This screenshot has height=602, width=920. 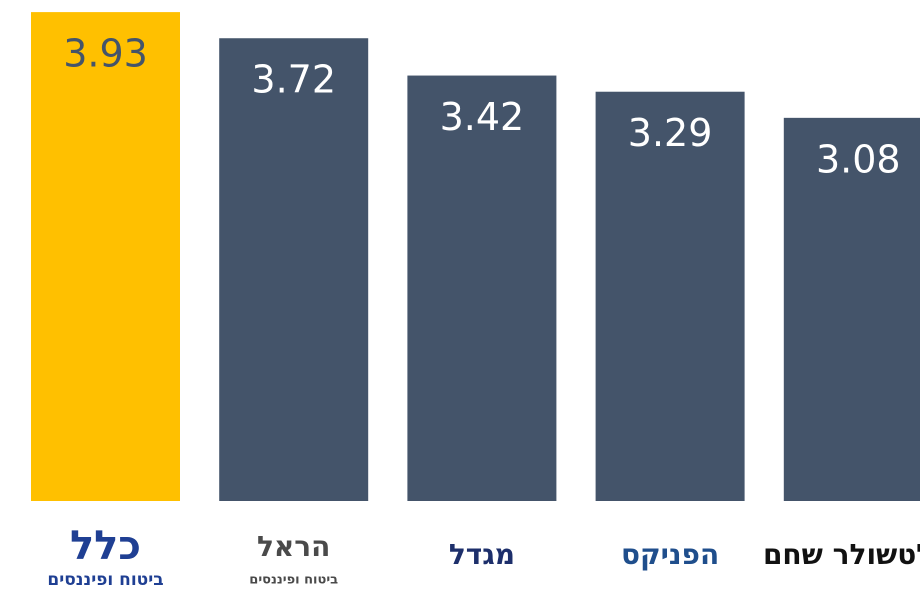 I want to click on value-label: 3.42, so click(x=482, y=117).